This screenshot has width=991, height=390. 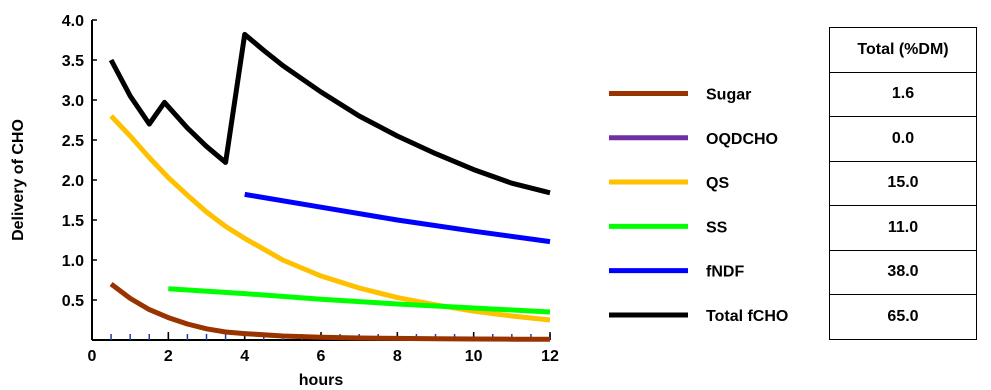 I want to click on y-axis-title: Delivery of CHO, so click(x=18, y=180).